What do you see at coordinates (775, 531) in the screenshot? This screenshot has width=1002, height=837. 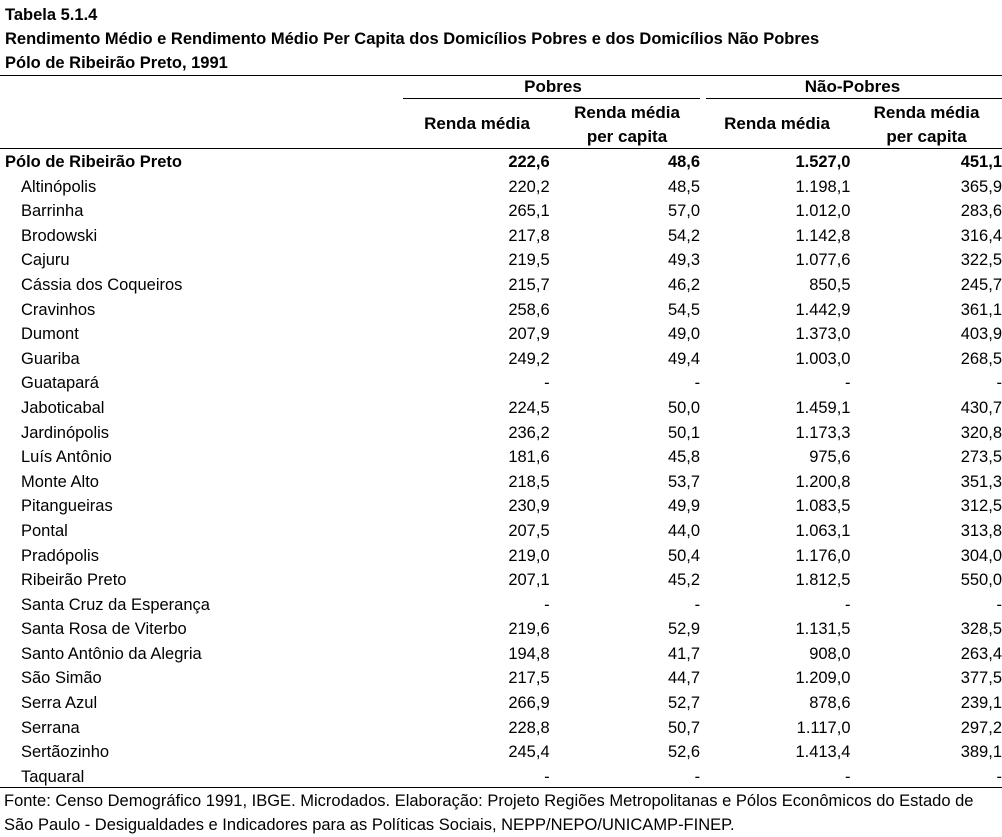 I see `nao-pobres-renda-media-cell: 1.063,1` at bounding box center [775, 531].